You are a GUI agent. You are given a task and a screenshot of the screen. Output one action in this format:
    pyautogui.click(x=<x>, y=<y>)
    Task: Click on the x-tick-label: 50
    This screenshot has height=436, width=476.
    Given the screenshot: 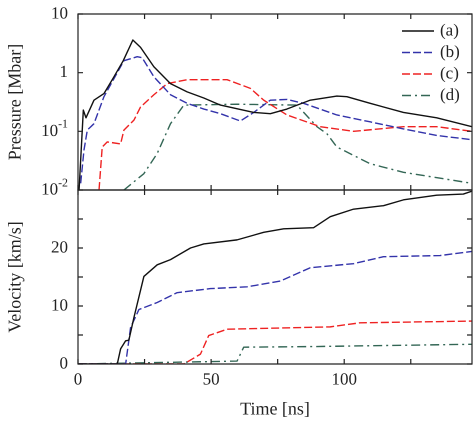 What is the action you would take?
    pyautogui.click(x=211, y=378)
    